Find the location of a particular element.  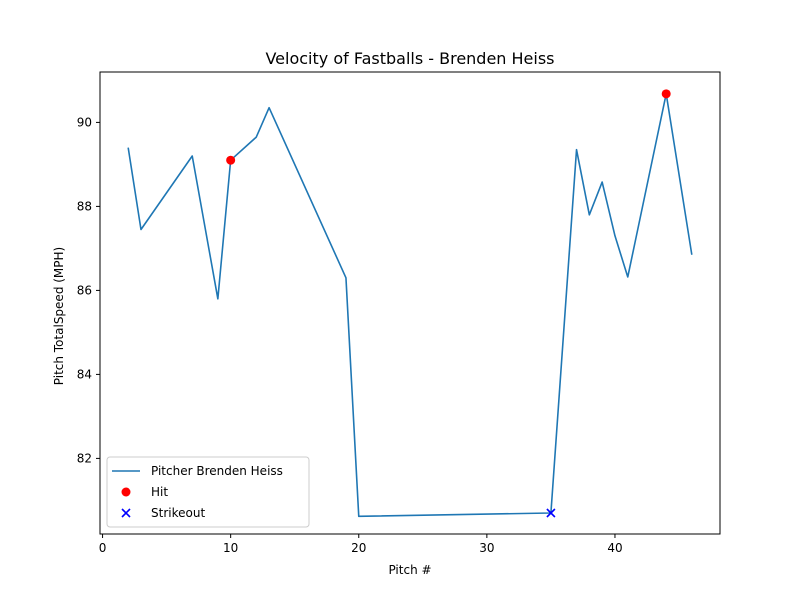

x-axis-label: Pitch # is located at coordinates (409, 570).